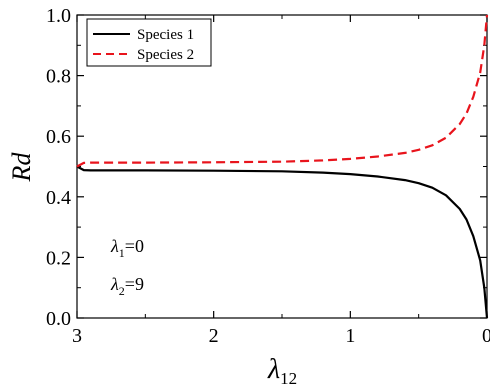 The image size is (490, 387). What do you see at coordinates (58, 137) in the screenshot?
I see `y-tick-label: 0.6` at bounding box center [58, 137].